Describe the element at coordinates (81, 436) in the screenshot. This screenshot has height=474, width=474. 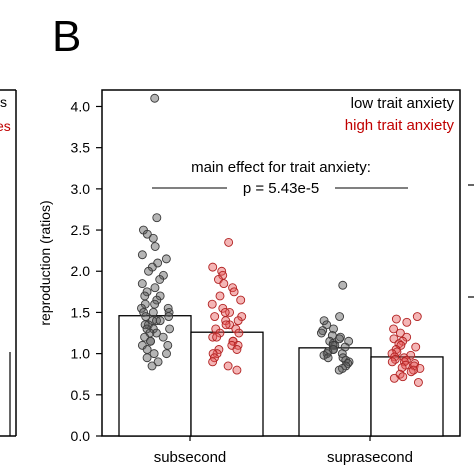
I see `y-tick-label: 0.0` at that location.